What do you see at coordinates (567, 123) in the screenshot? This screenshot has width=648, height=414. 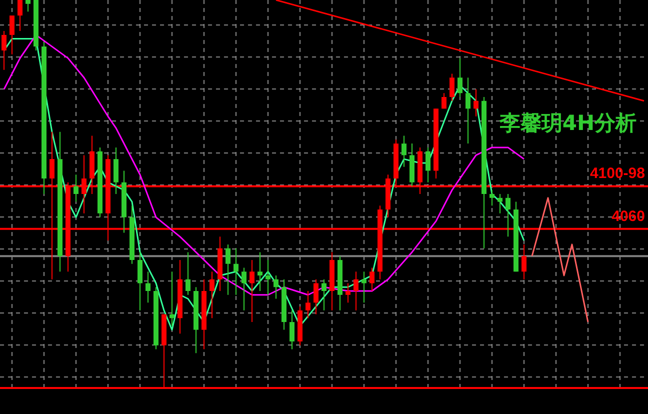 I see `annotation: 李馨玥4H分析` at bounding box center [567, 123].